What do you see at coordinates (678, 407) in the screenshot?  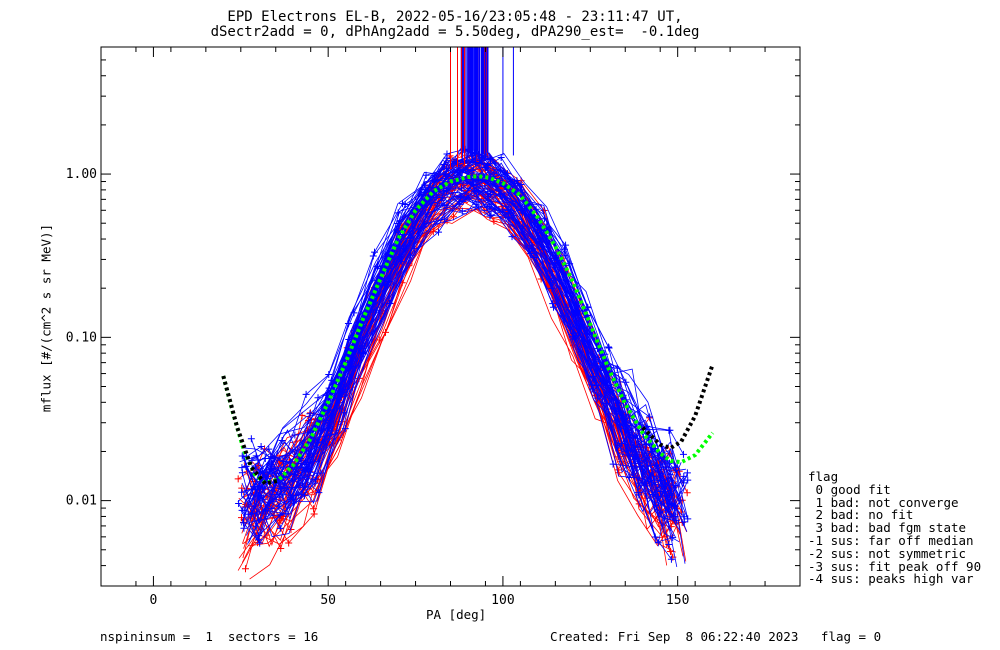 I see `fit-curve-black` at bounding box center [678, 407].